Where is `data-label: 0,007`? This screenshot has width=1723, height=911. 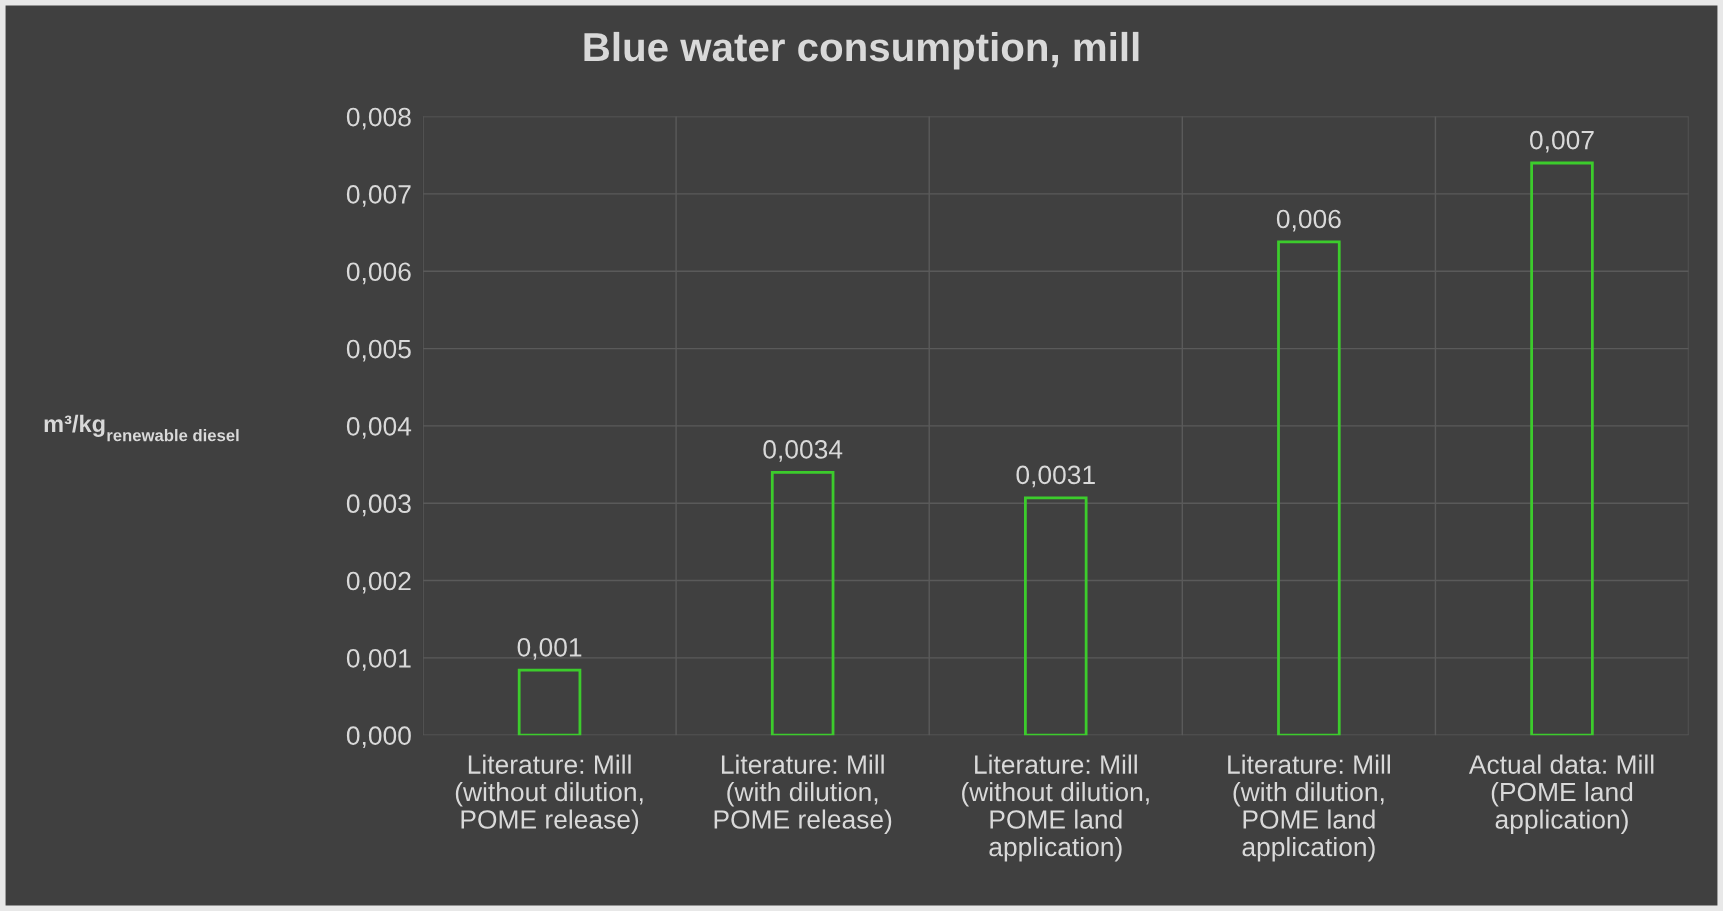 data-label: 0,007 is located at coordinates (1562, 141).